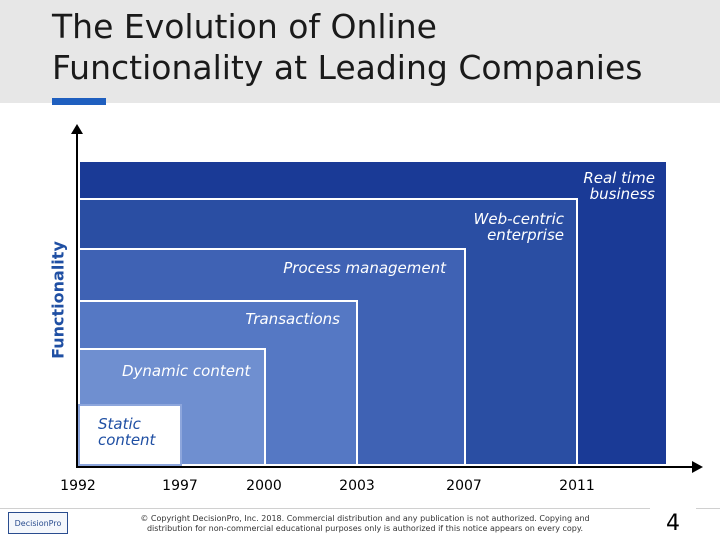 The image size is (720, 540). Describe the element at coordinates (264, 486) in the screenshot. I see `year-tick-2000: 2000` at that location.